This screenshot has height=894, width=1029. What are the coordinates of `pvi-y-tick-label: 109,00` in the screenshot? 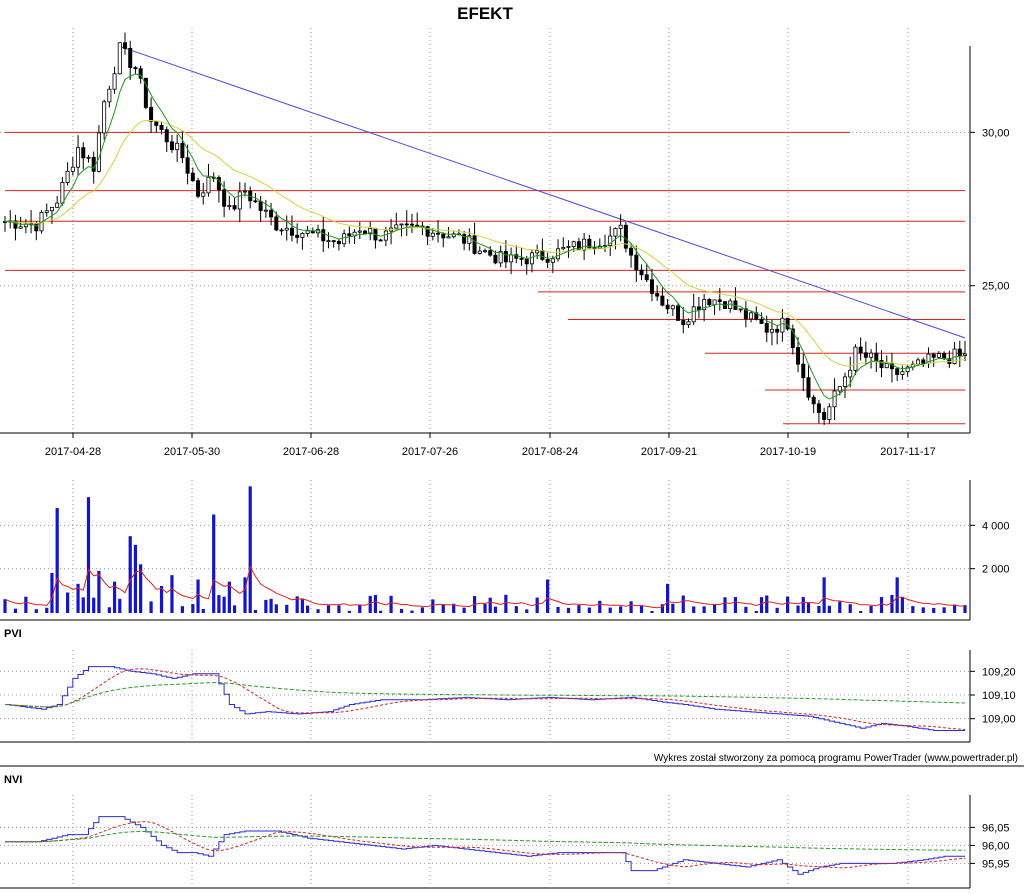 It's located at (999, 720).